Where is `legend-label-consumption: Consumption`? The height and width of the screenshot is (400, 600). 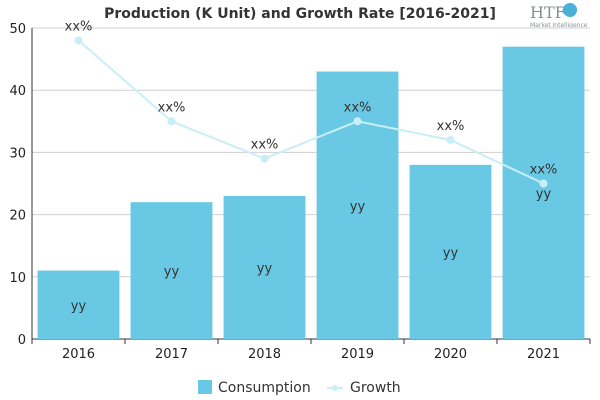
legend-label-consumption: Consumption is located at coordinates (264, 388).